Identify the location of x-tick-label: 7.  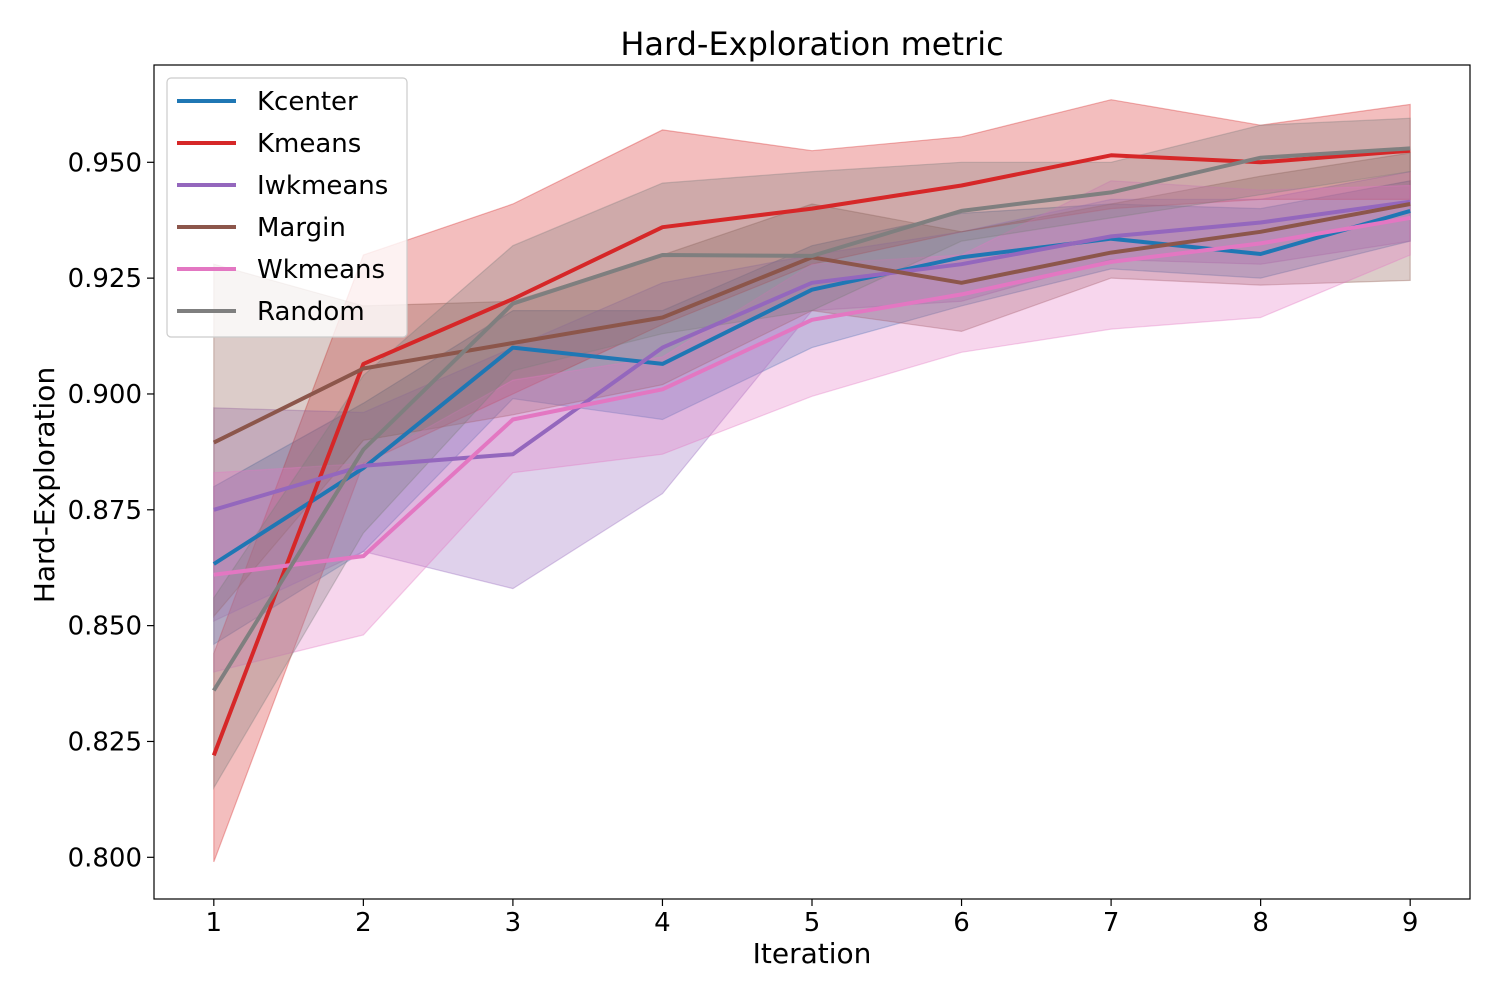
(1111, 923).